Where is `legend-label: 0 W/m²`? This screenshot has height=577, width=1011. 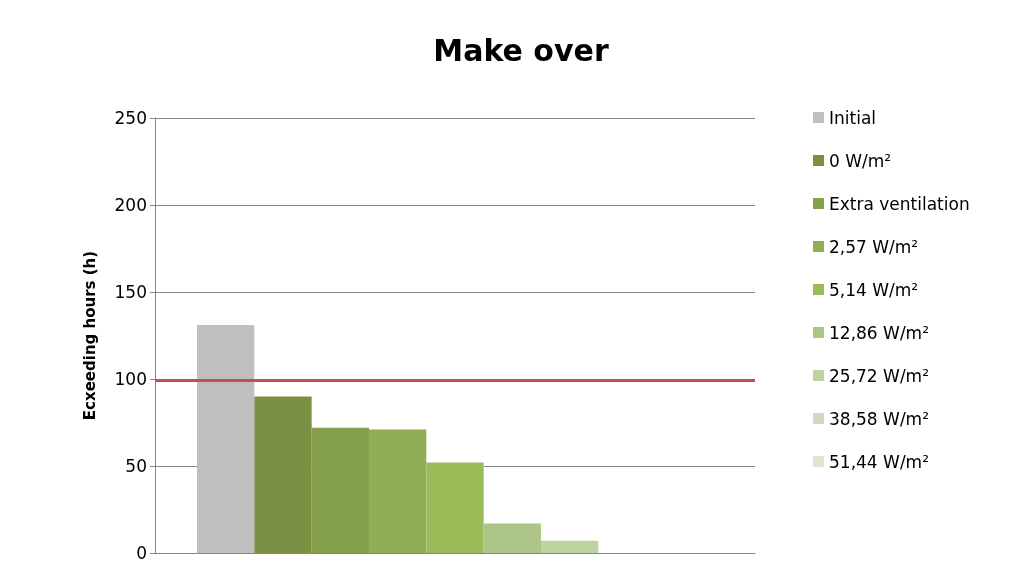 legend-label: 0 W/m² is located at coordinates (860, 160).